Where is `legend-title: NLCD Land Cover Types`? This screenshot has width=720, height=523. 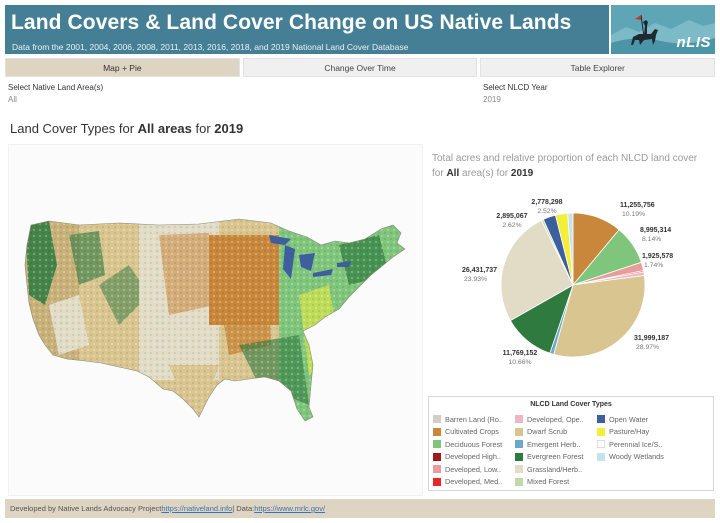
legend-title: NLCD Land Cover Types is located at coordinates (571, 404).